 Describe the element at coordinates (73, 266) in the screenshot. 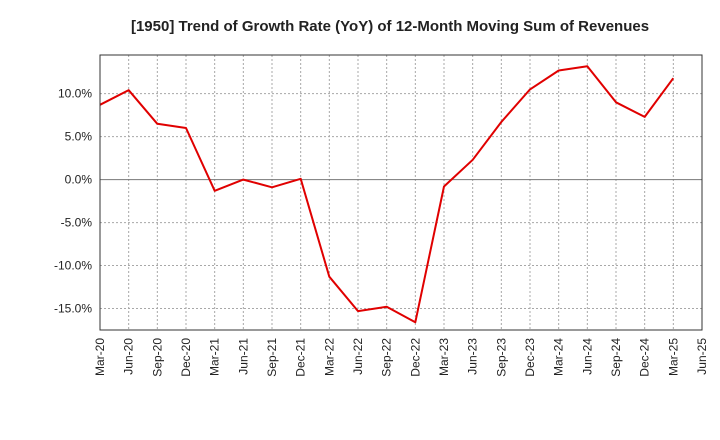

I see `y-tick-label: -10.0%` at that location.